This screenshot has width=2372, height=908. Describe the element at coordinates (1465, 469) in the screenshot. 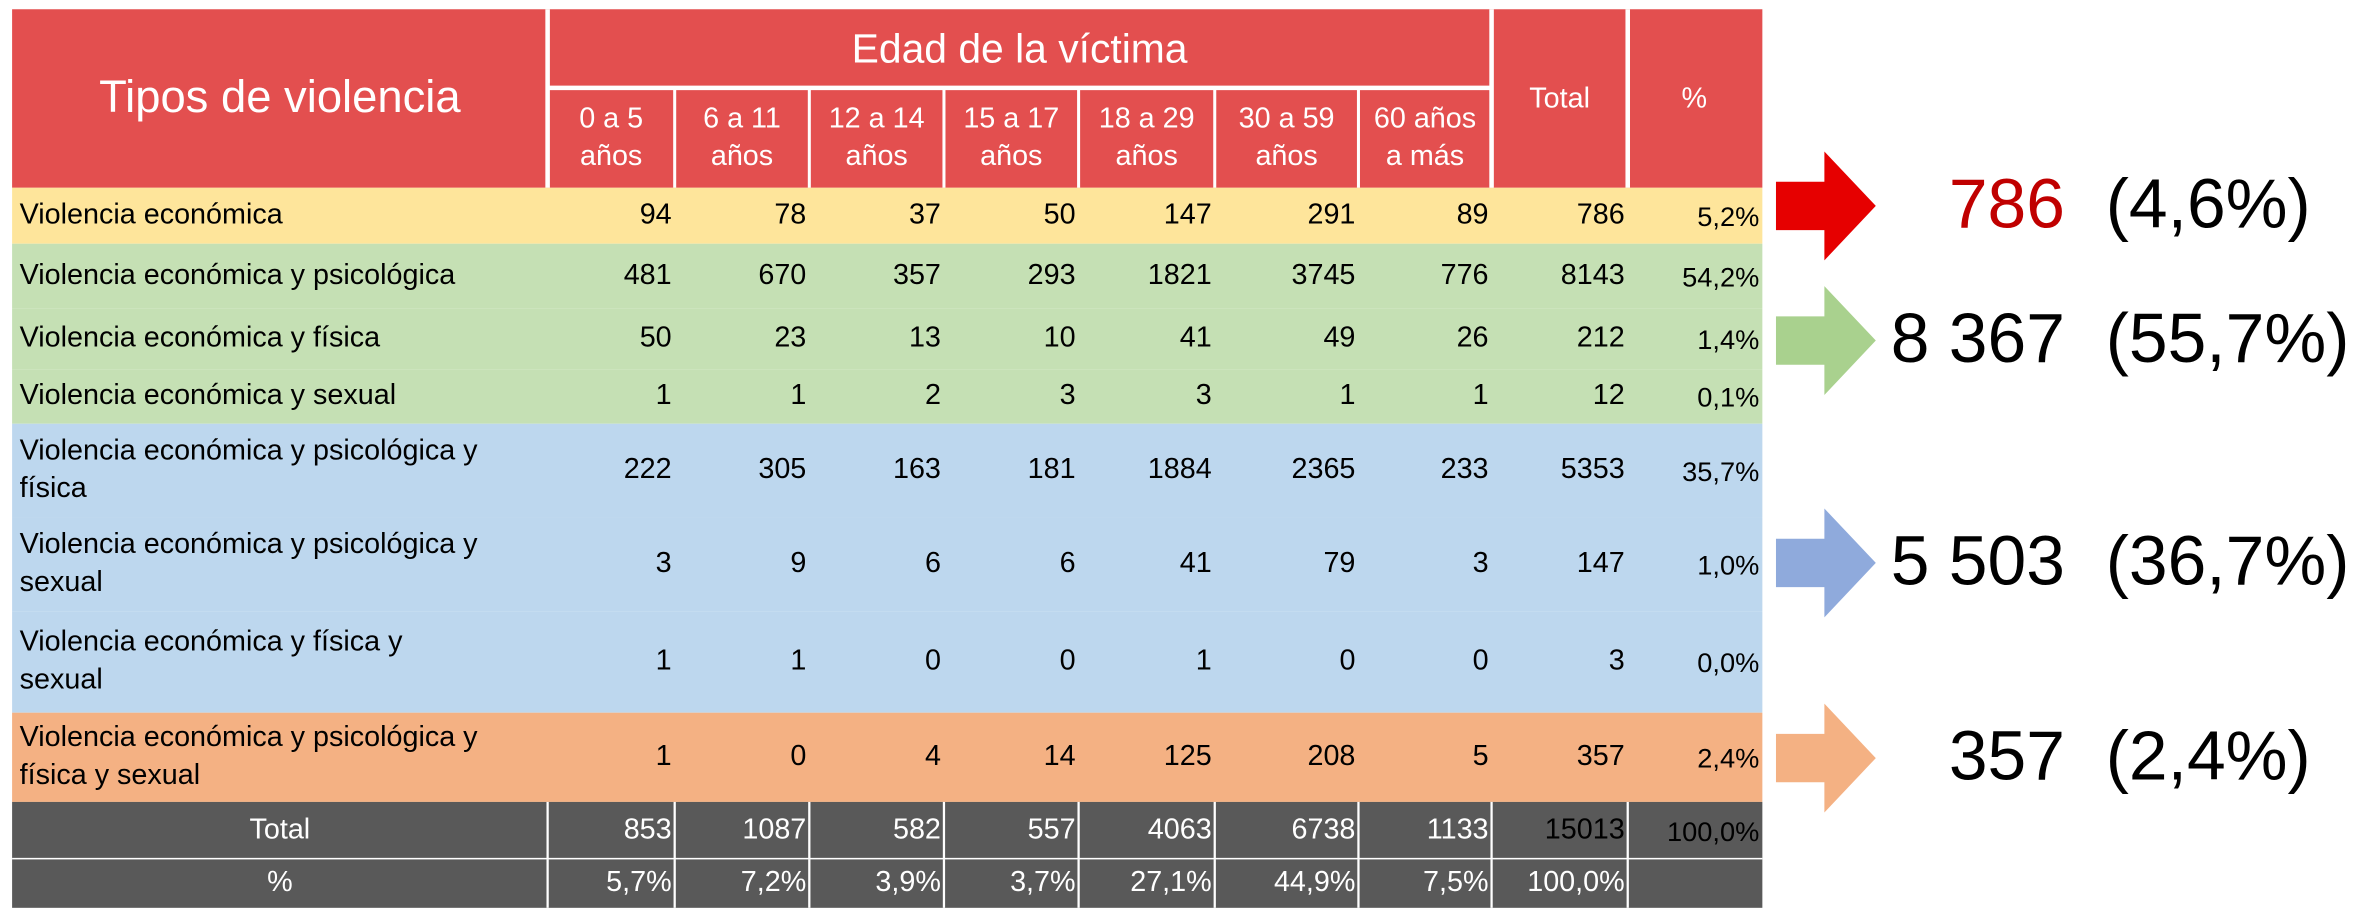

I see `cell: 233` at that location.